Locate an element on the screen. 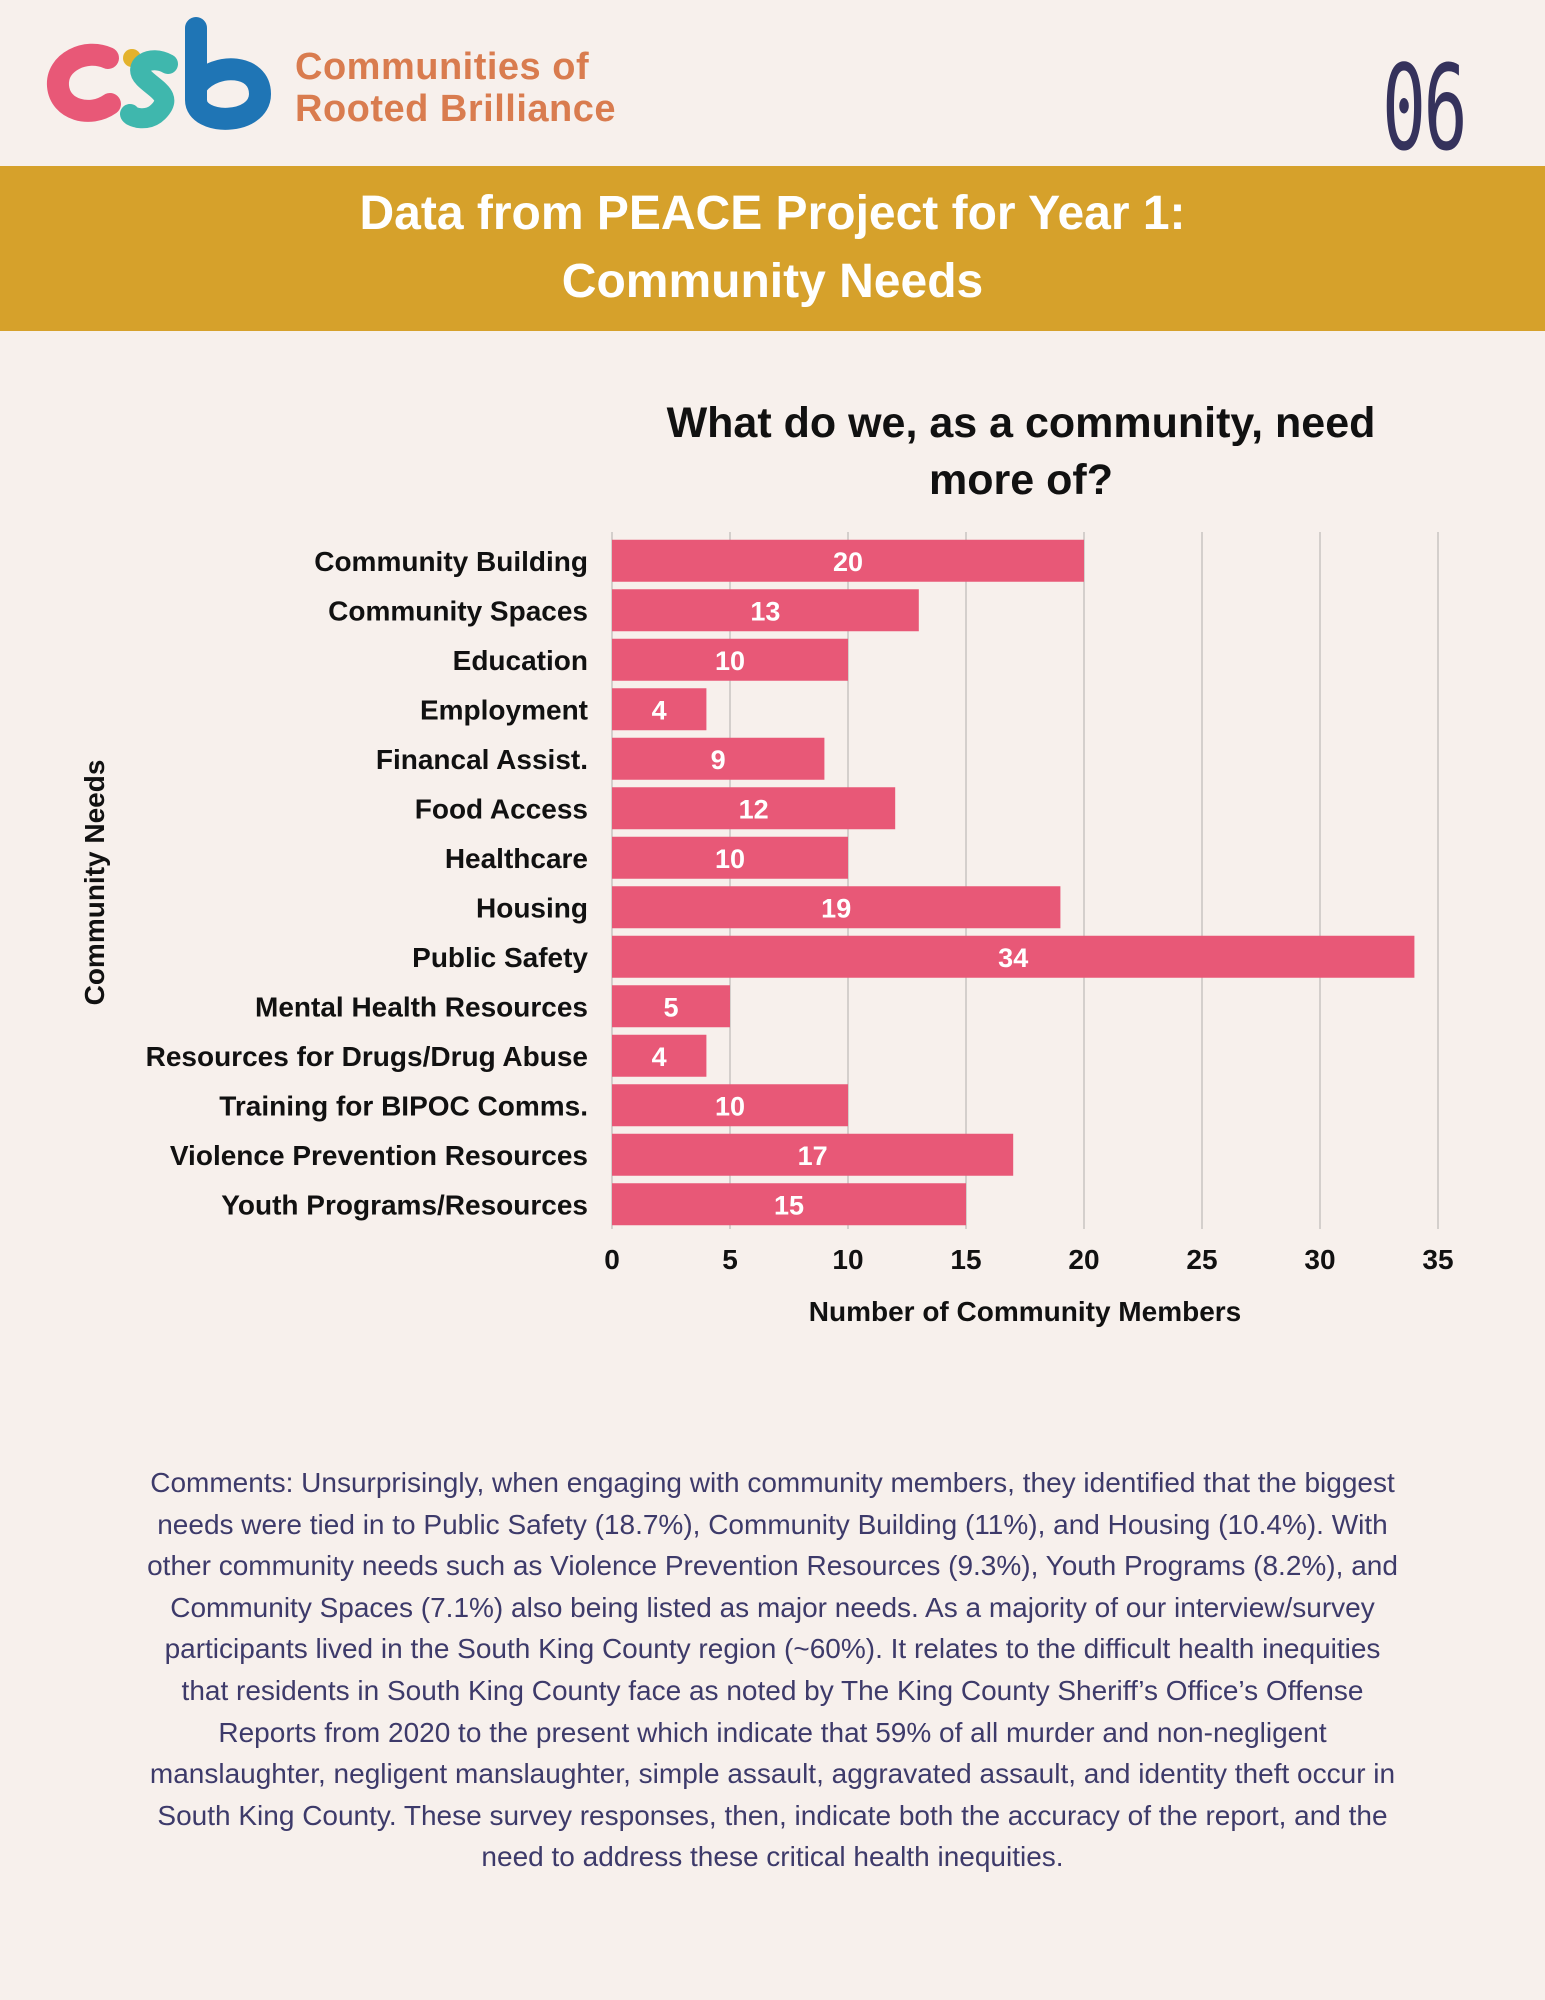  bar-value-label: 12 is located at coordinates (754, 809).